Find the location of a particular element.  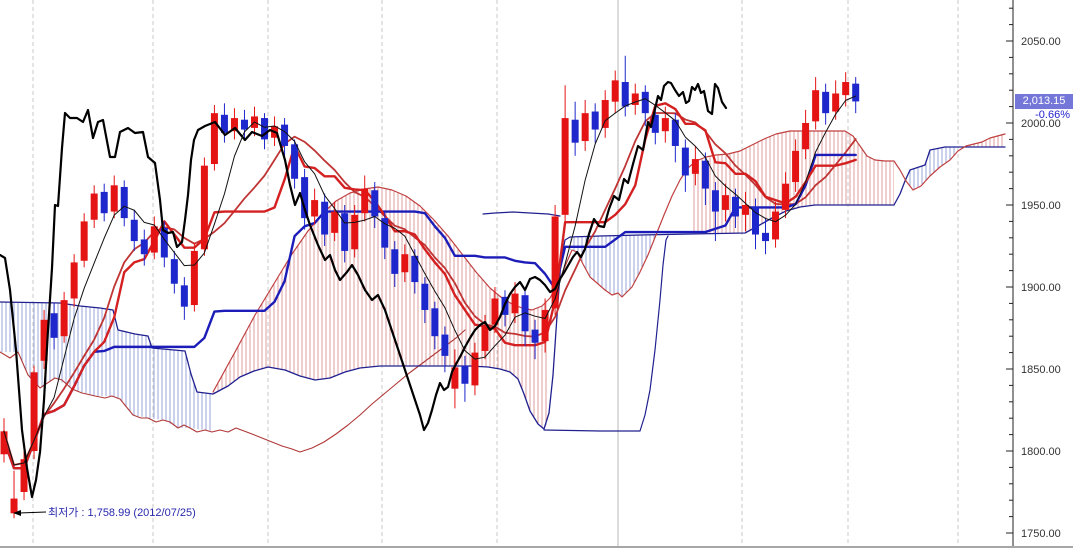

aux-navy-line2 is located at coordinates (521, 214).